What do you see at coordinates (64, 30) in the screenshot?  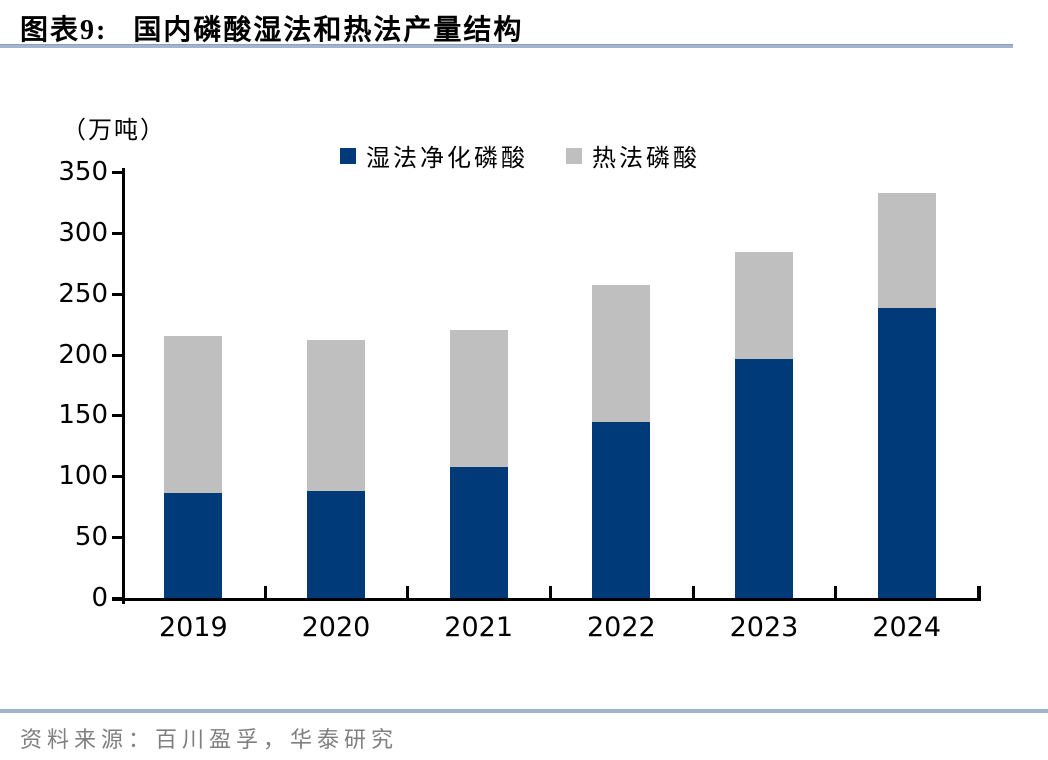 I see `figure-number: 图表9:` at bounding box center [64, 30].